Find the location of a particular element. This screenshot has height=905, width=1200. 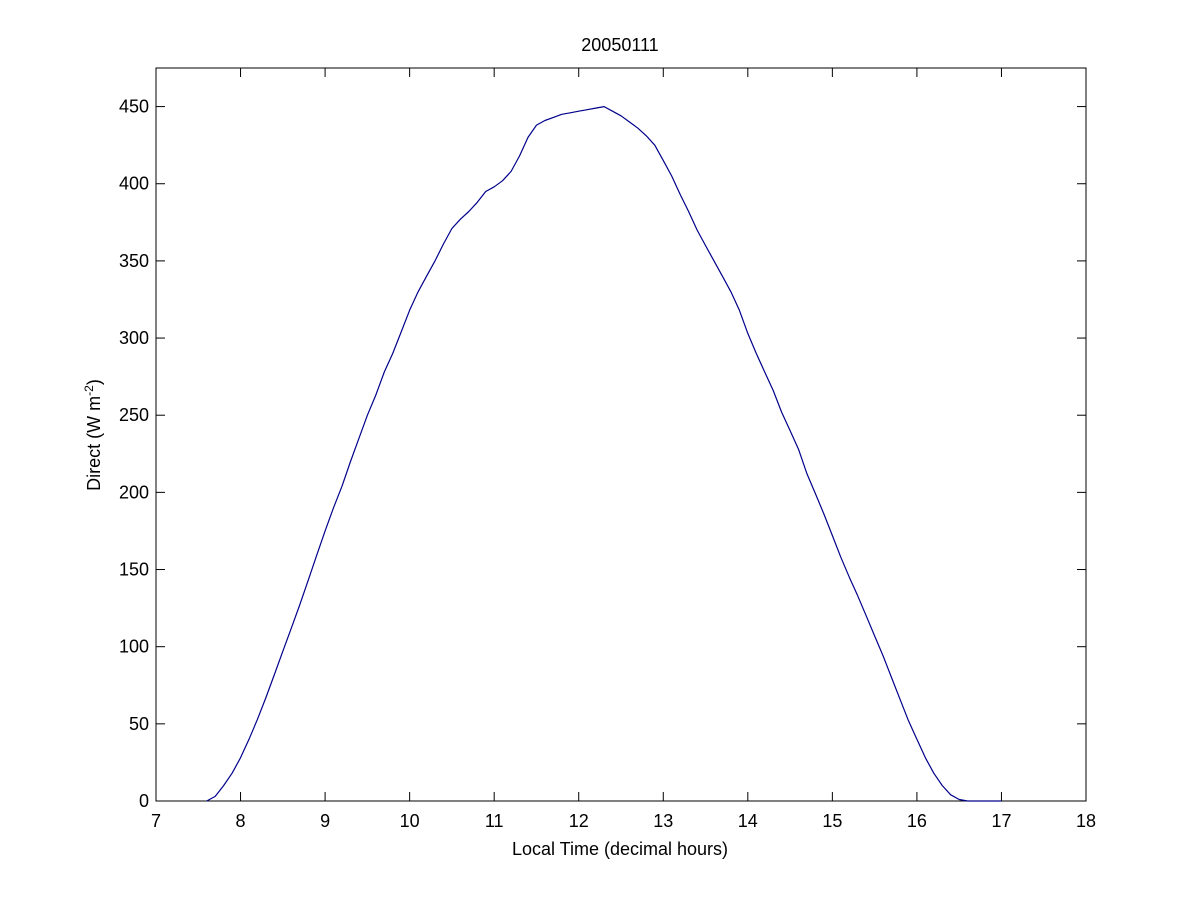

y-axis-label-exponent: -2 is located at coordinates (89, 390).